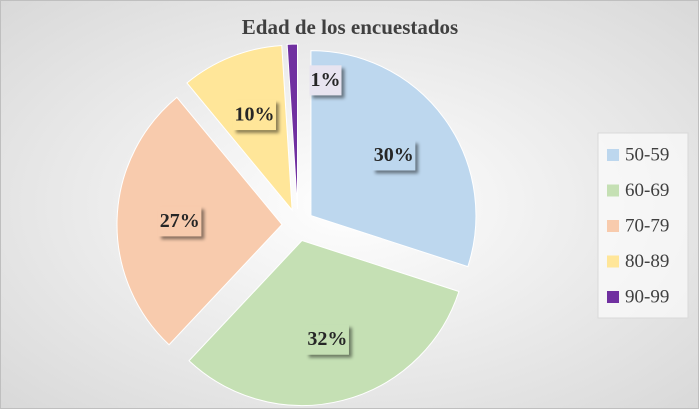  Describe the element at coordinates (350, 27) in the screenshot. I see `chart-title: Edad de los encuestados` at that location.